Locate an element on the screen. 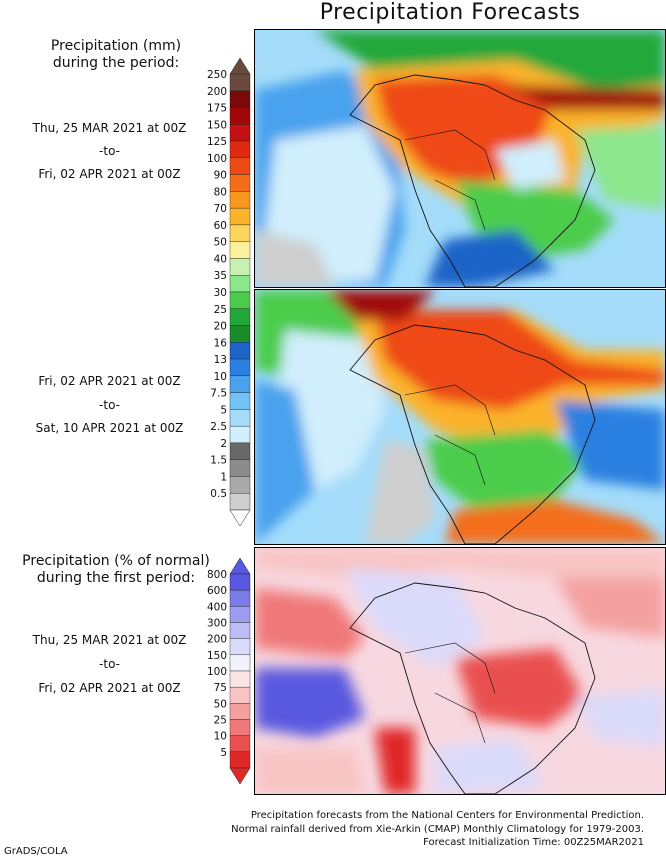 This screenshot has width=666, height=862. period1-end: Fri, 02 APR 2021 at 00Z is located at coordinates (109, 174).